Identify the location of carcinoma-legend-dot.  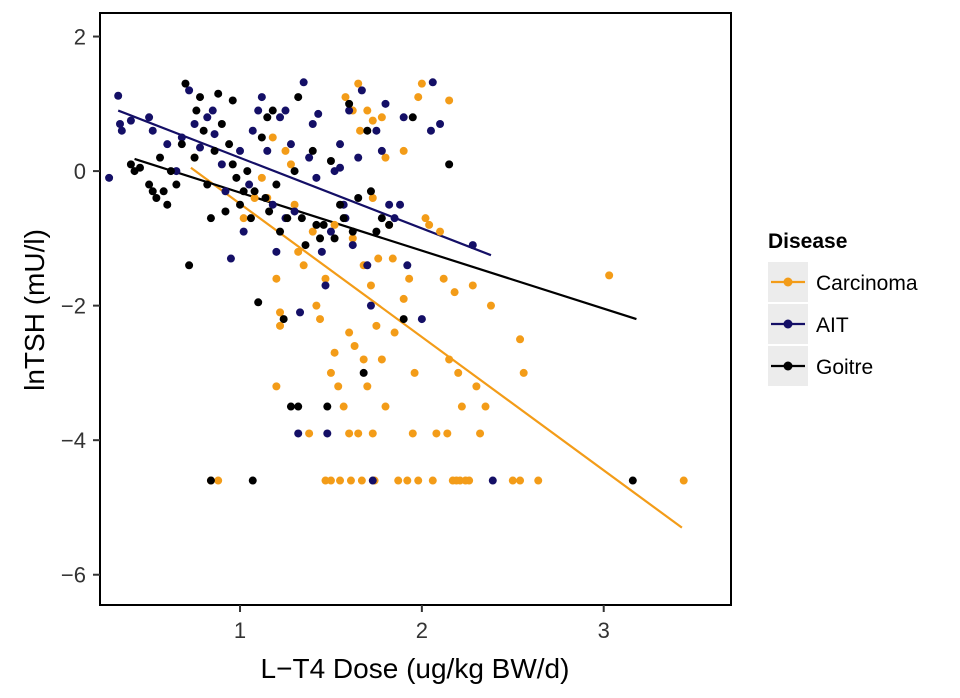
(788, 282).